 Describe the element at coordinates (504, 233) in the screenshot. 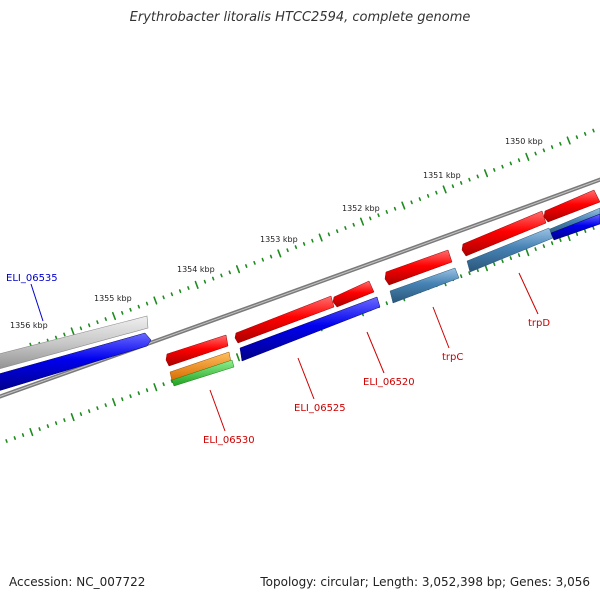

I see `feature-trpD-red` at that location.